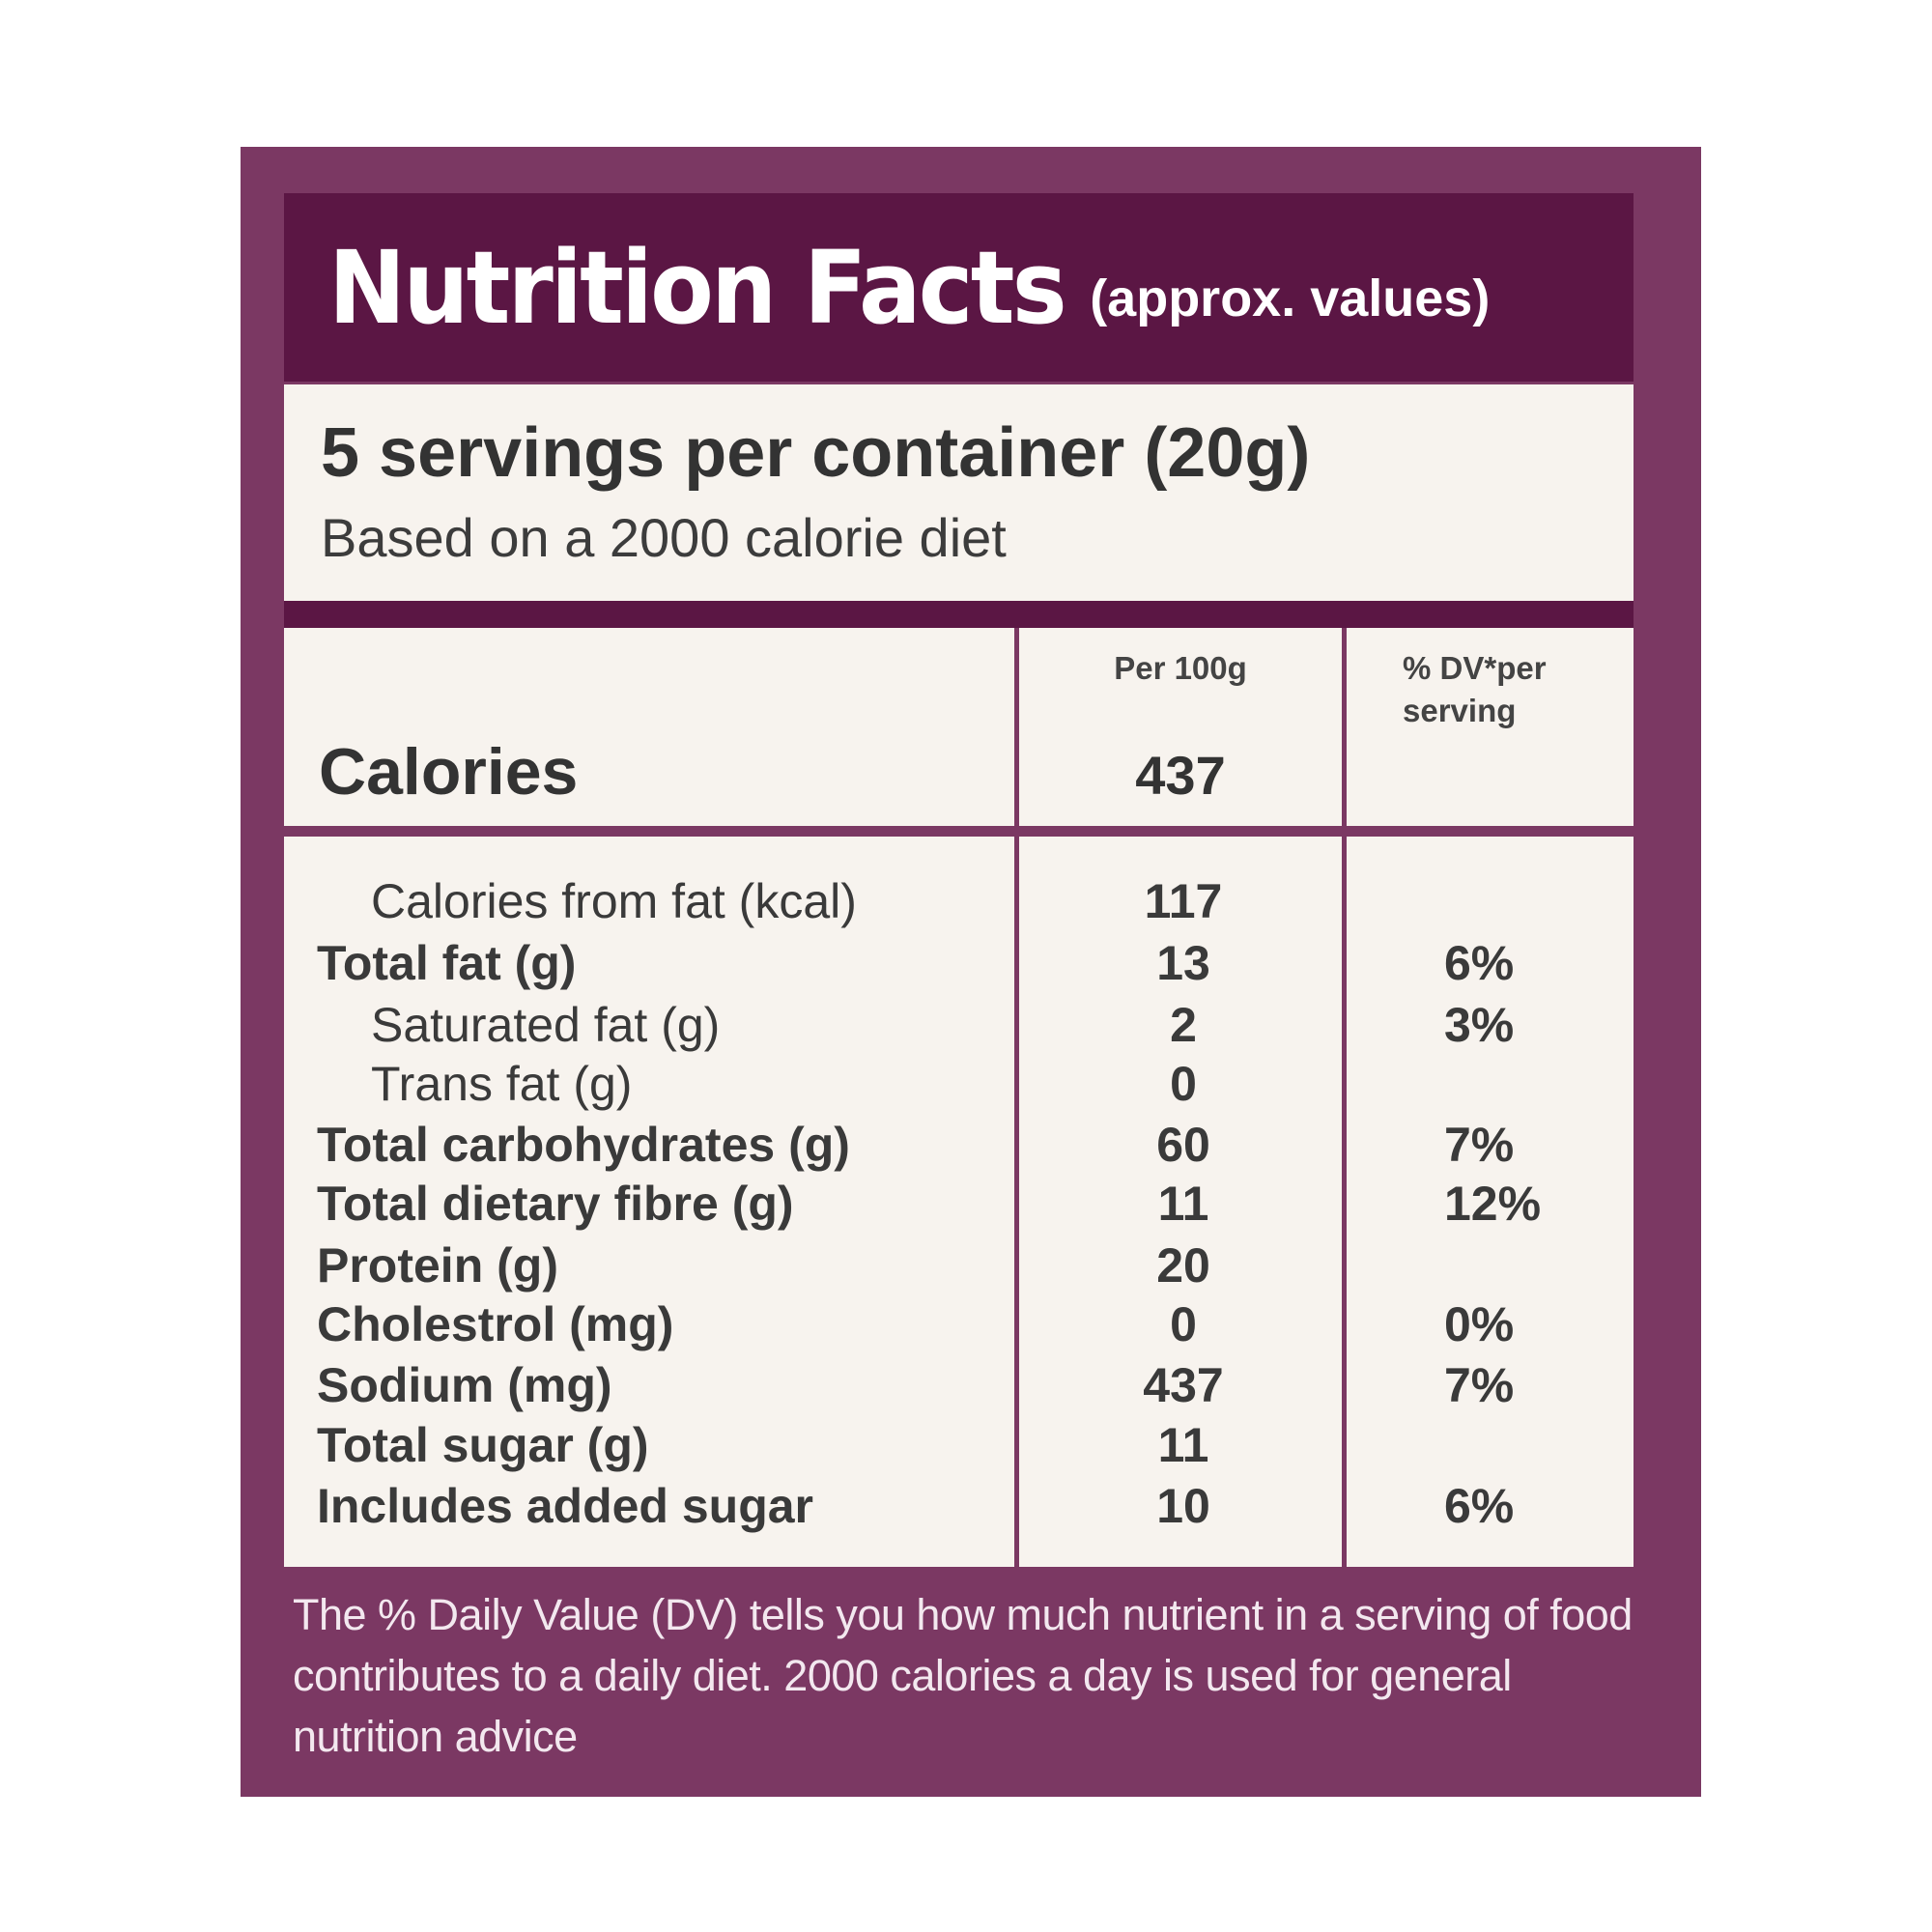 This screenshot has width=1932, height=1932. Describe the element at coordinates (959, 1508) in the screenshot. I see `table-row: Includes added sugar 10 6%` at that location.